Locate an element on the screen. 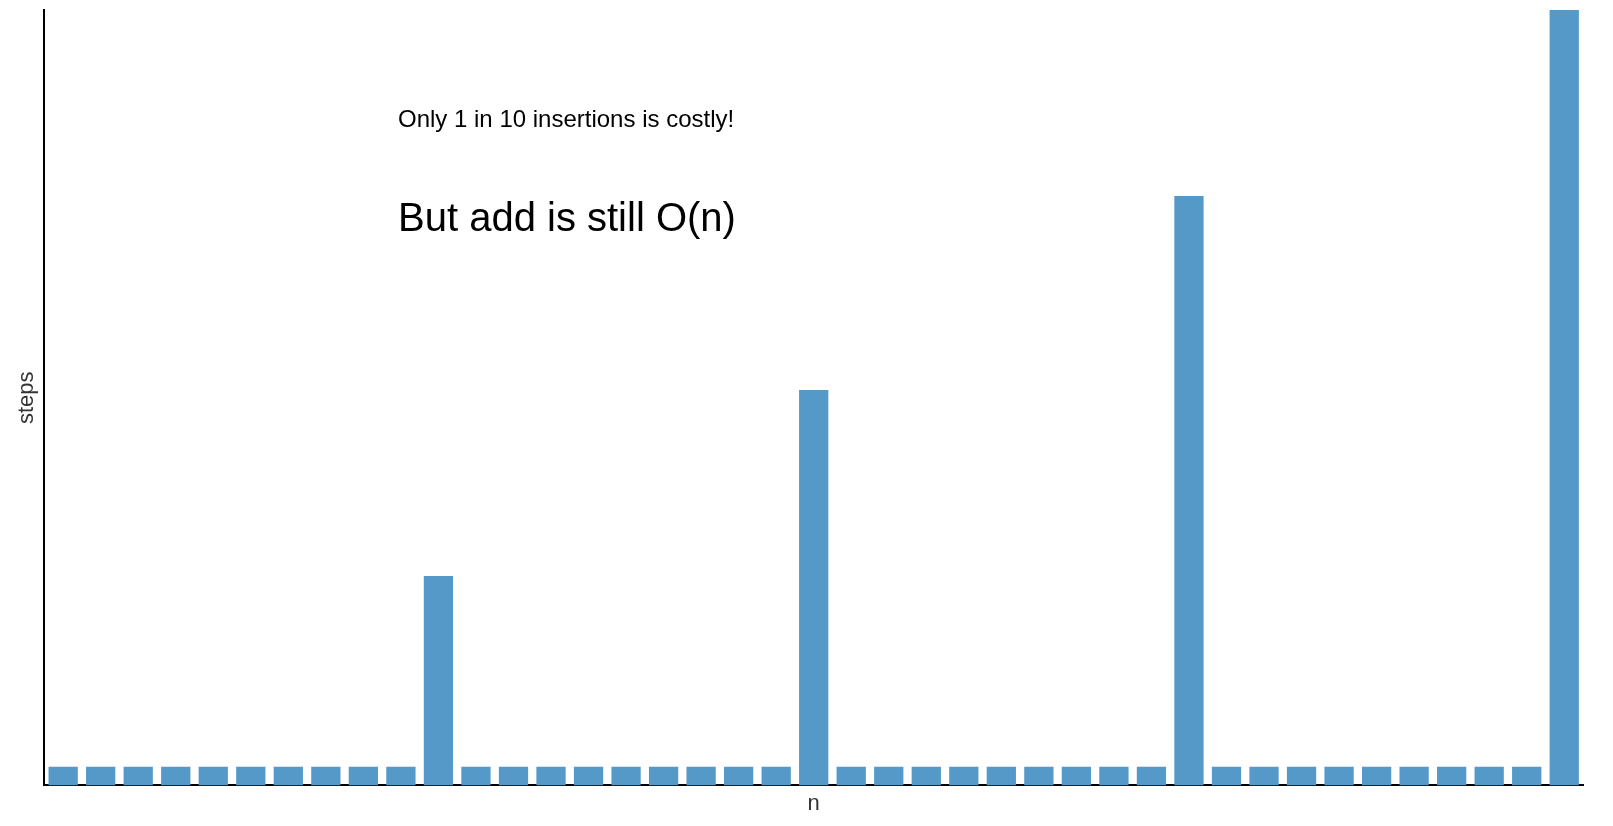 This screenshot has width=1613, height=826. annotation: But add is still O(n) is located at coordinates (567, 217).